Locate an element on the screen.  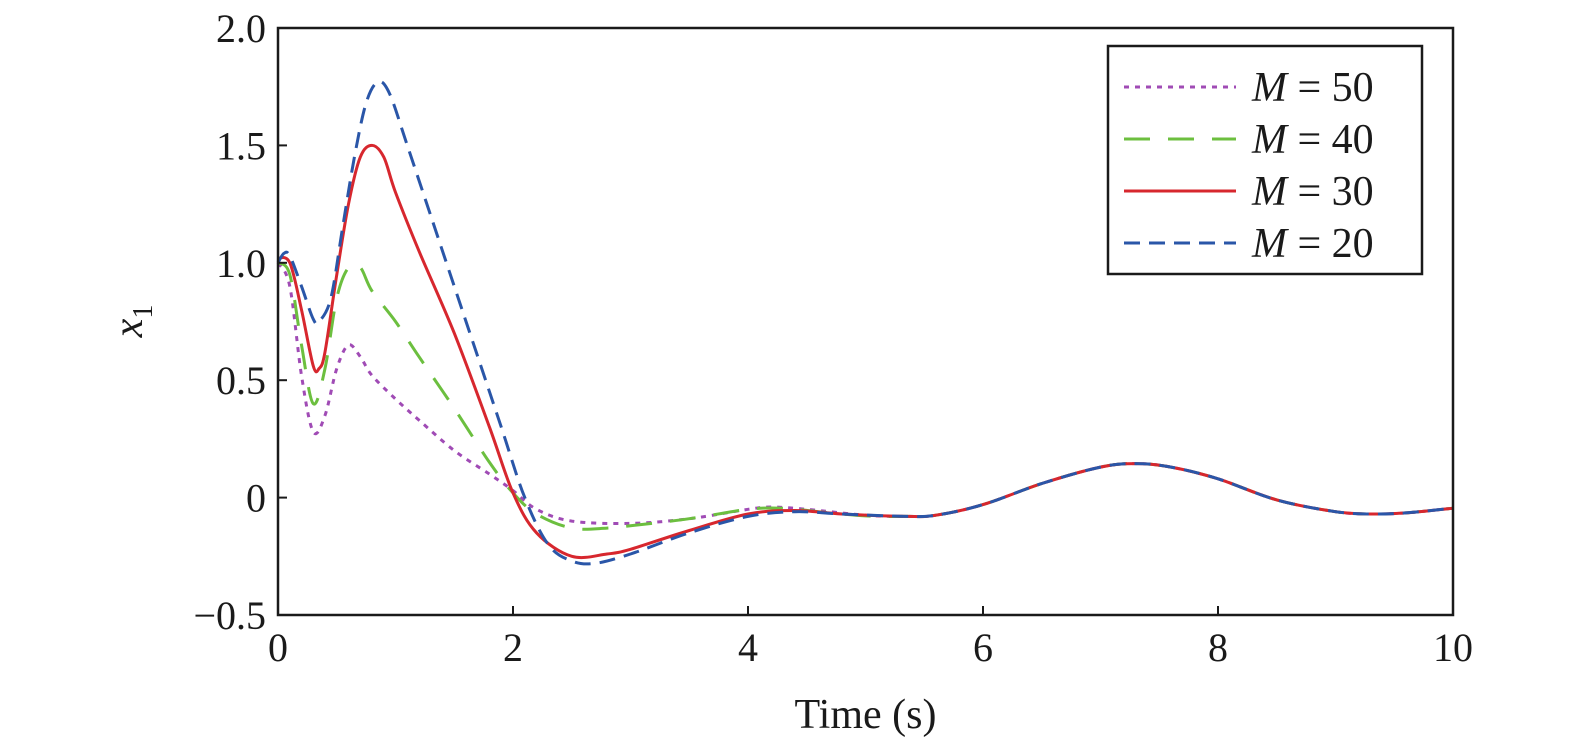
y-axis-subscript: 1 is located at coordinates (143, 312).